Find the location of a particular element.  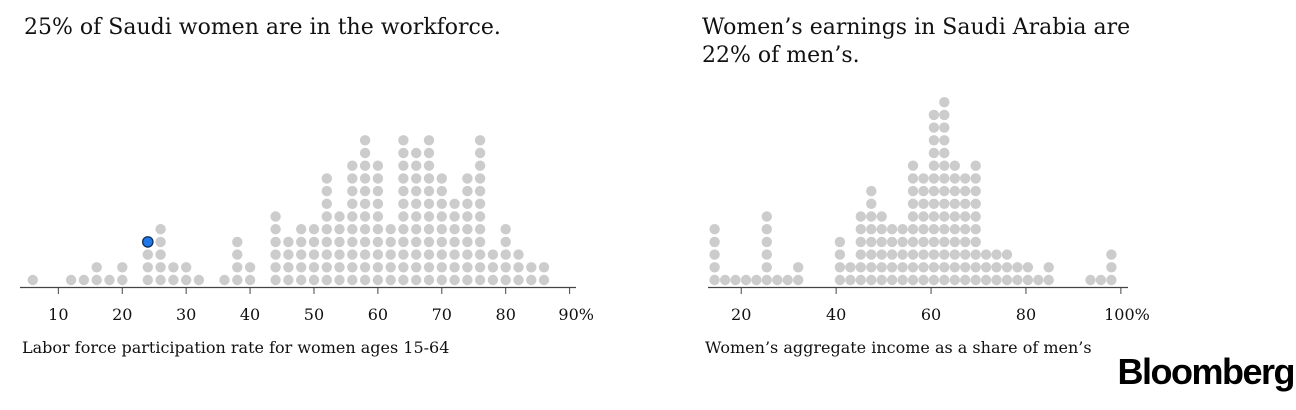

x-tick-label: 10 is located at coordinates (58, 314).